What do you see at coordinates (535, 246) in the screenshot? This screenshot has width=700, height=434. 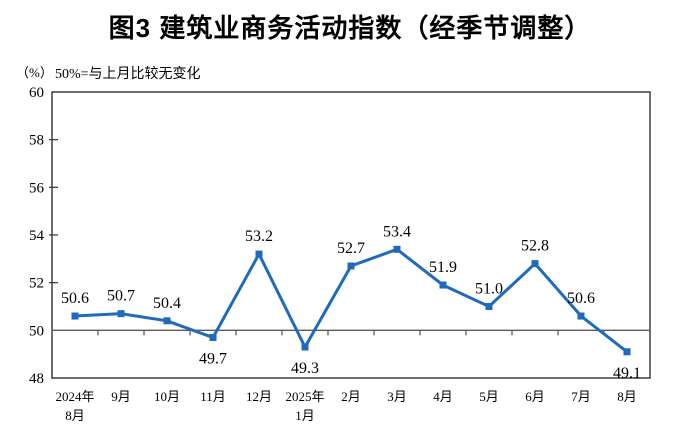 I see `data-value-label: 52.8` at bounding box center [535, 246].